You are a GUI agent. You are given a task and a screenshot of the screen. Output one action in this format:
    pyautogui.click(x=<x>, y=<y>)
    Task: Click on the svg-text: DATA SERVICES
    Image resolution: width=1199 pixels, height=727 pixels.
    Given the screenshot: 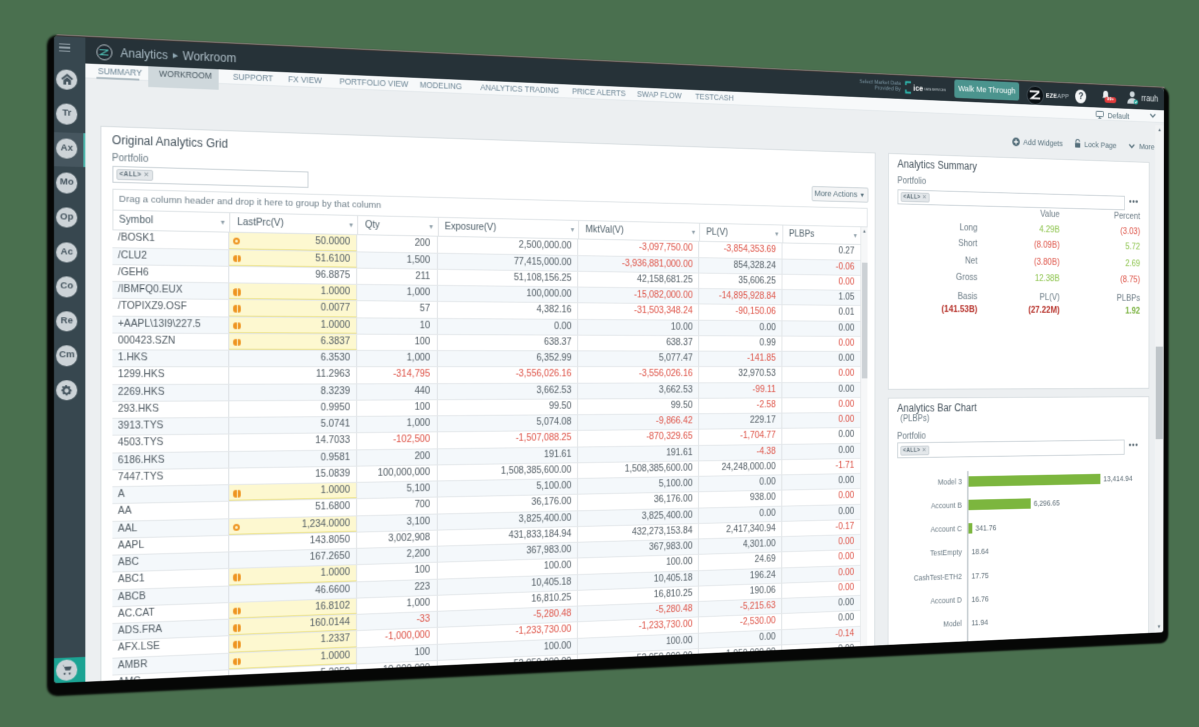 What is the action you would take?
    pyautogui.click(x=935, y=90)
    